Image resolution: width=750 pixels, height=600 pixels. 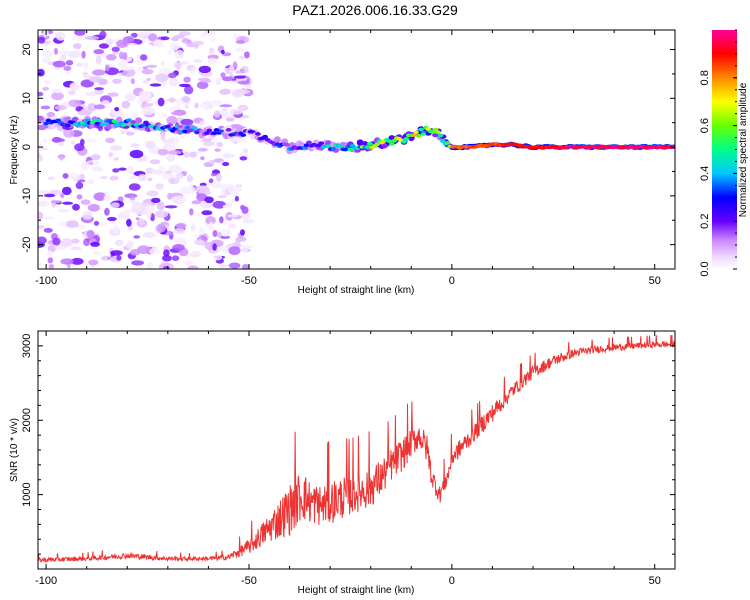 What do you see at coordinates (27, 245) in the screenshot?
I see `y-tick-label: -20` at bounding box center [27, 245].